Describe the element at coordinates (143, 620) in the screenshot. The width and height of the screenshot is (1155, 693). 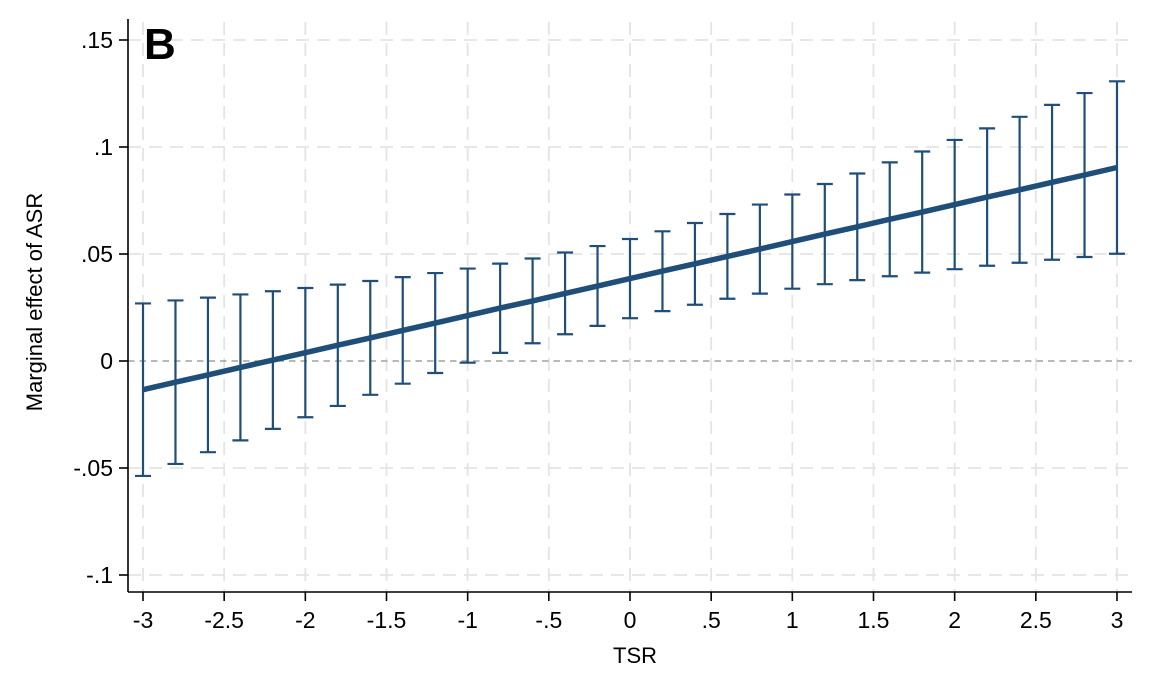
I see `x-tick-label: -3` at that location.